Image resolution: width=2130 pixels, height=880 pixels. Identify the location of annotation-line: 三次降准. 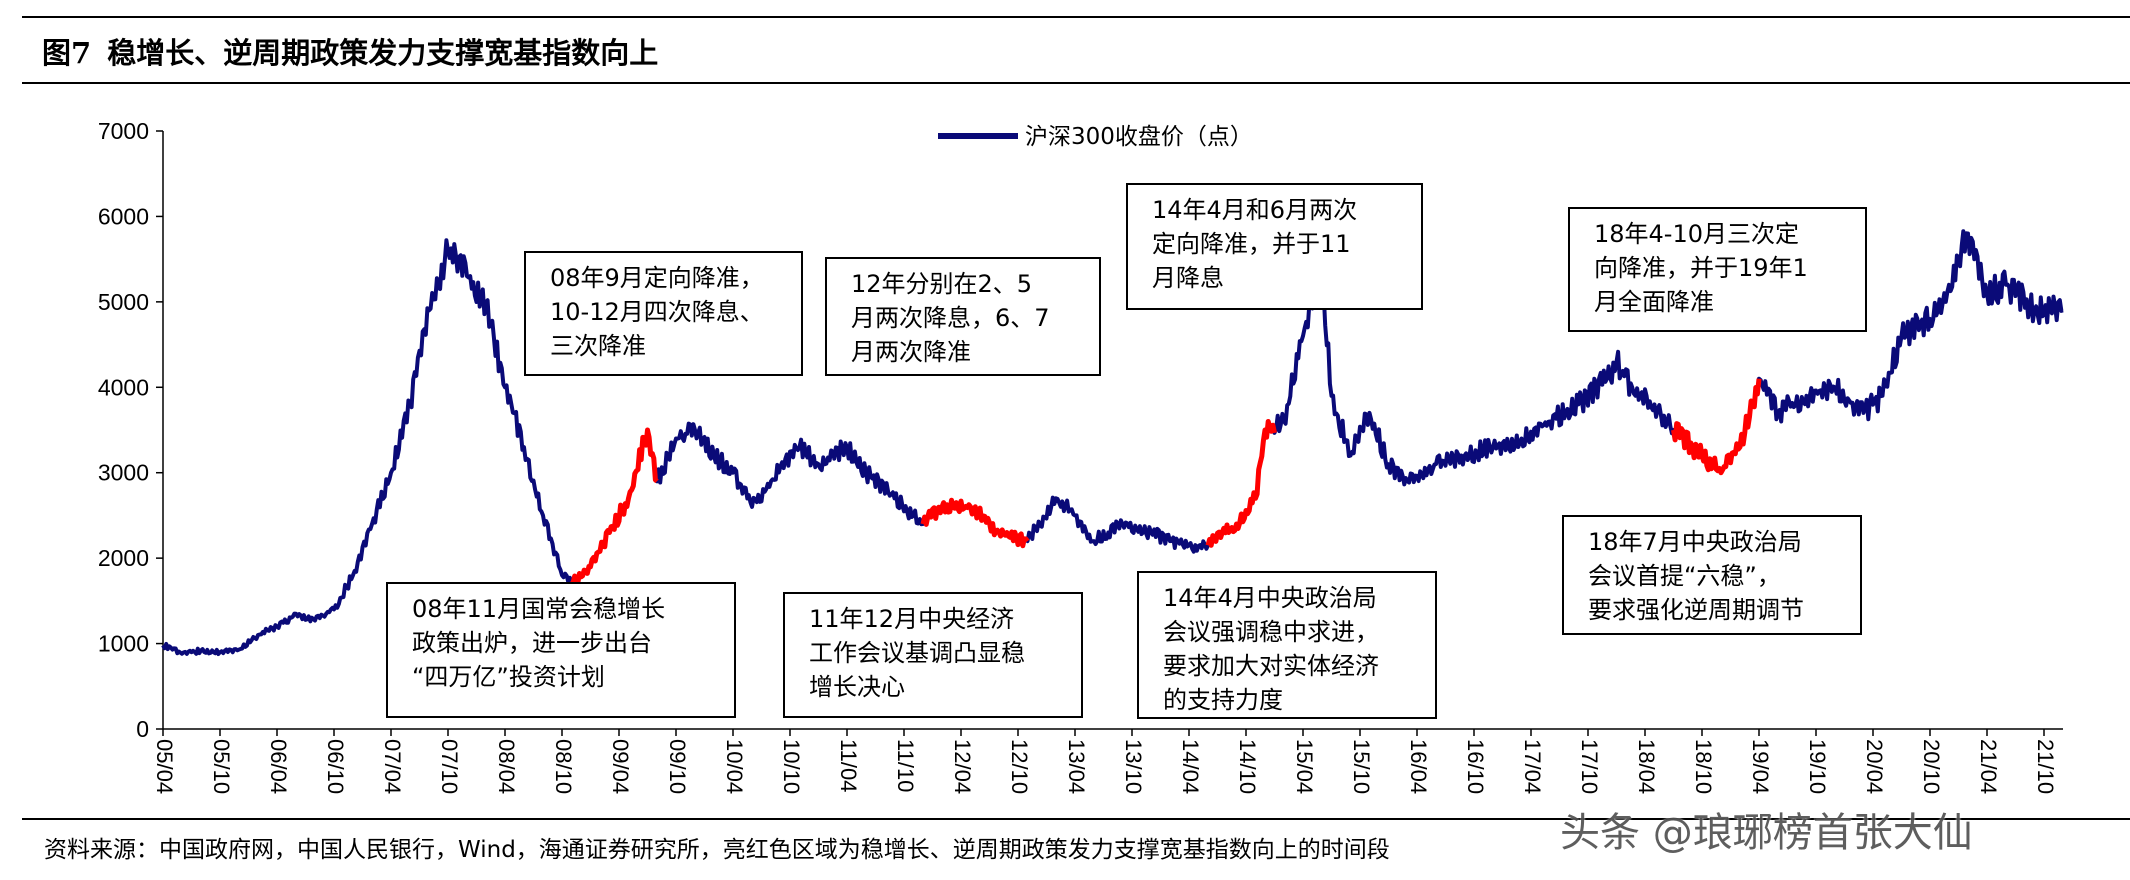
(598, 346).